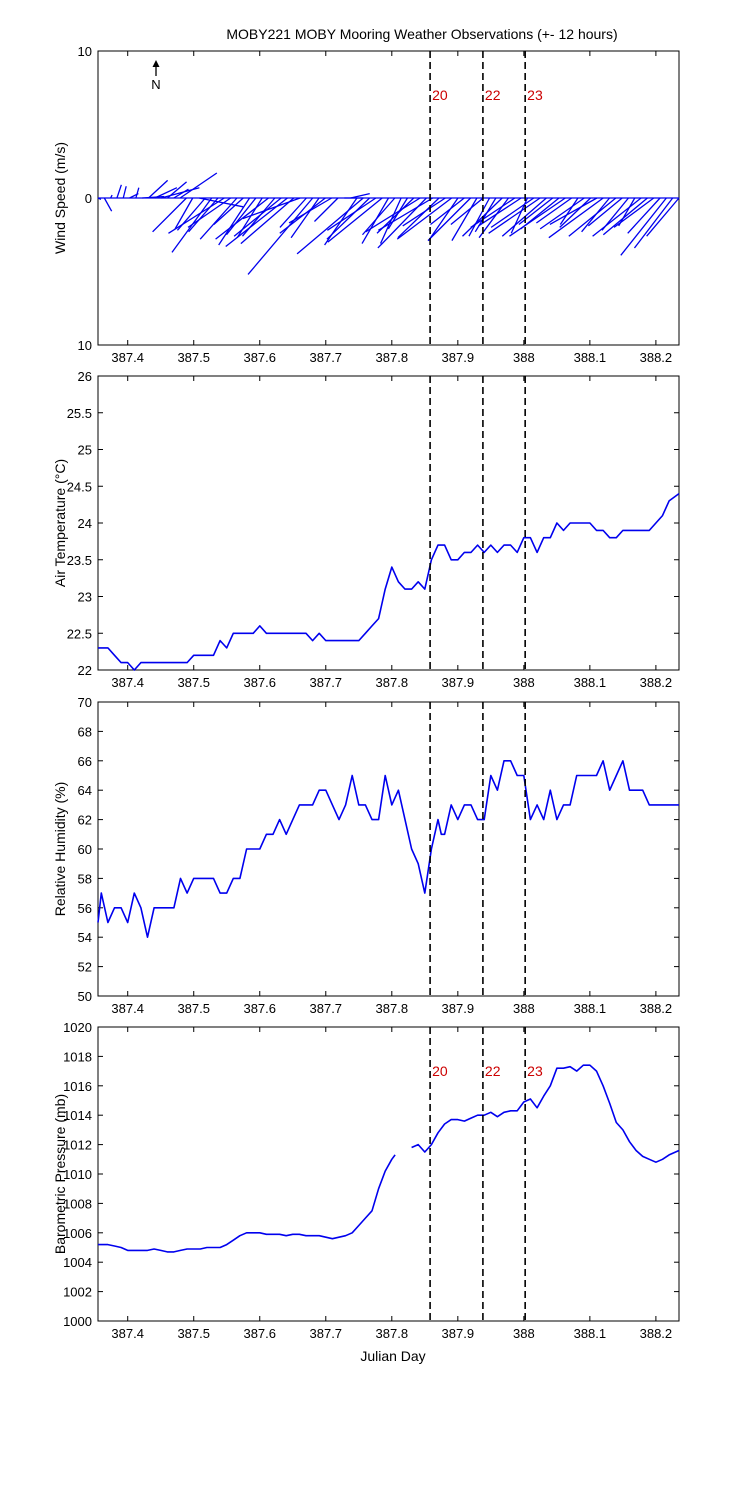 The image size is (750, 1500). What do you see at coordinates (77, 1174) in the screenshot?
I see `y-tick-label: 1010` at bounding box center [77, 1174].